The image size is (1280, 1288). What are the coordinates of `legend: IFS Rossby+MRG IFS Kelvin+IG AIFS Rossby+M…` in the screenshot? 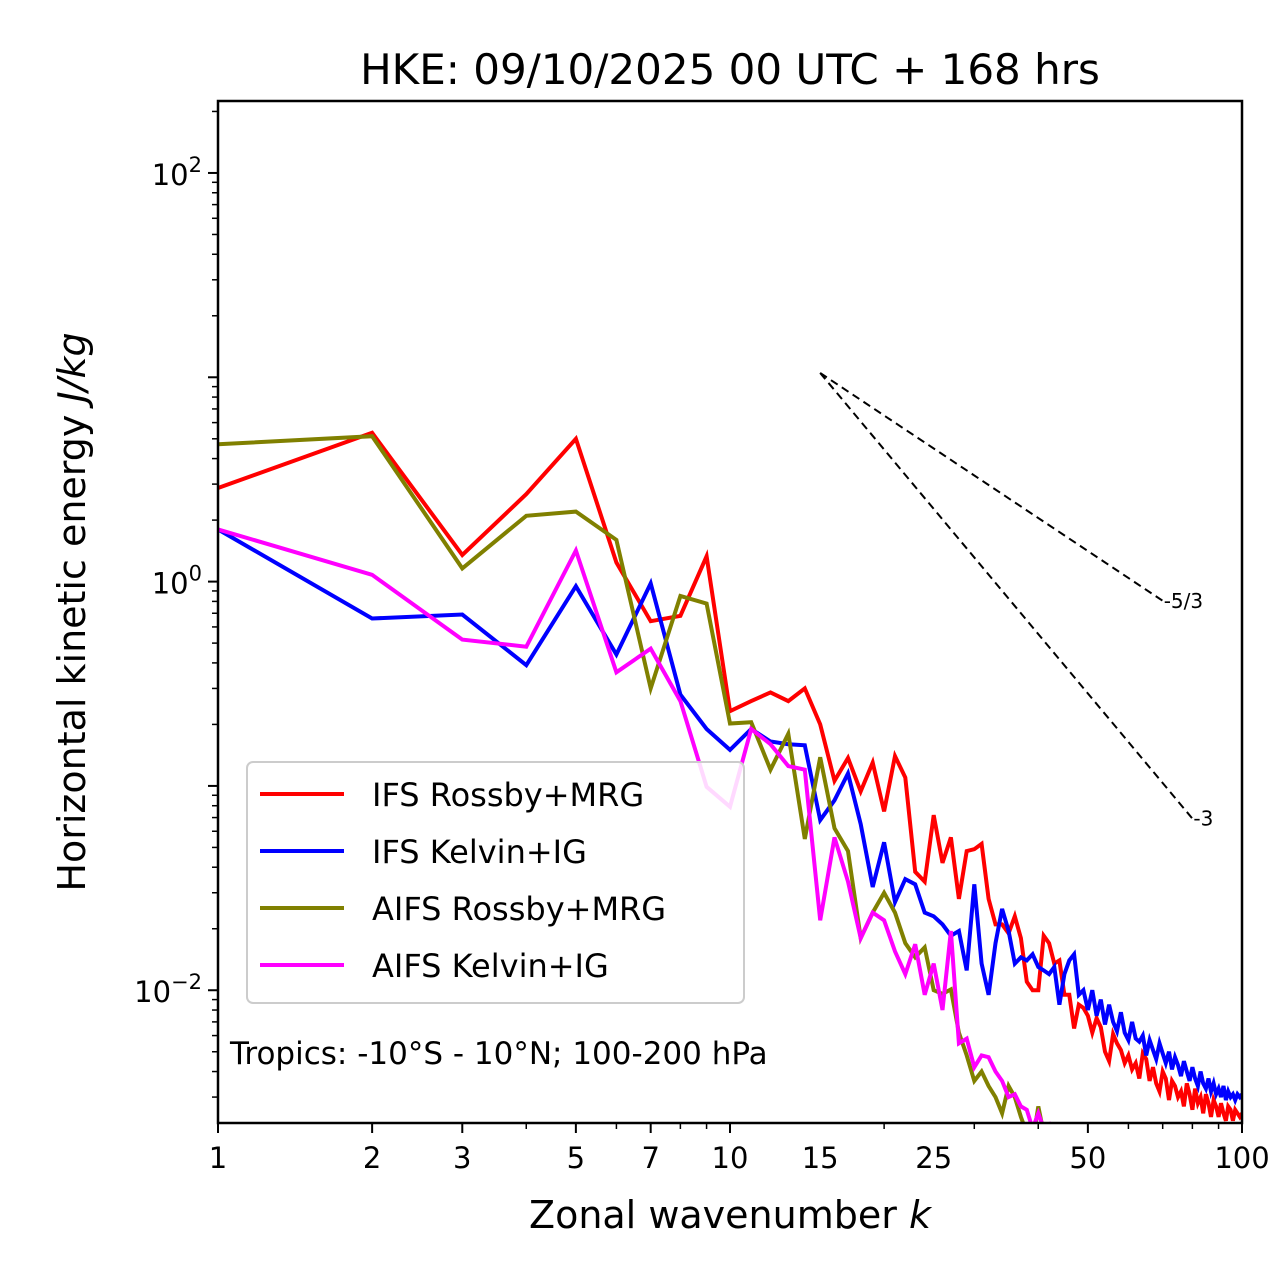 It's located at (495, 882).